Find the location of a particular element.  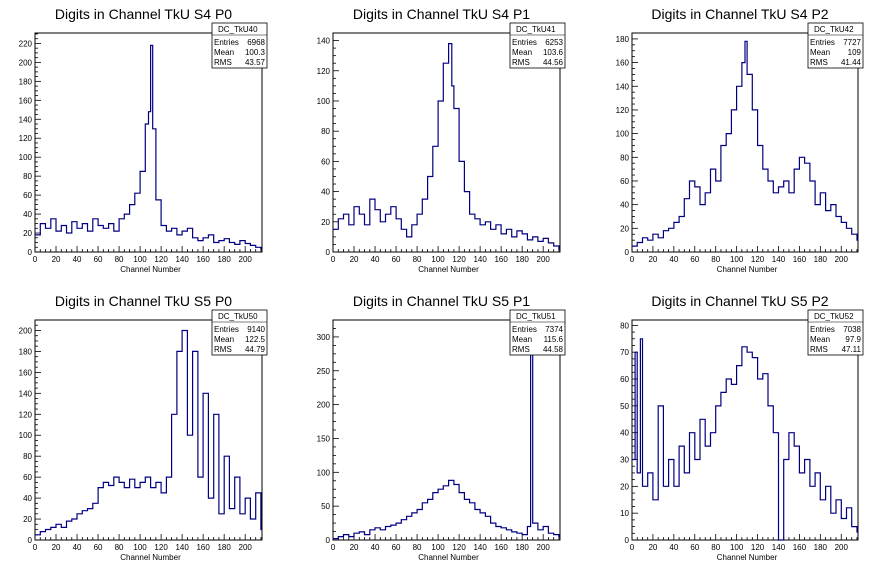

panel-title: Digits in Channel TkU S4 P0 is located at coordinates (143, 14).